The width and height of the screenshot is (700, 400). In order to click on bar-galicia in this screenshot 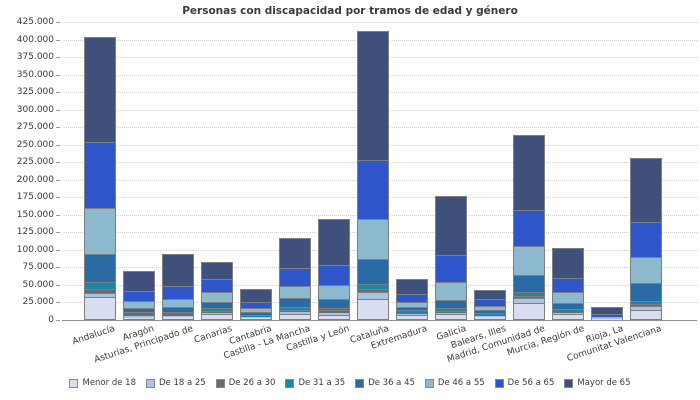, I will do `click(450, 258)`.